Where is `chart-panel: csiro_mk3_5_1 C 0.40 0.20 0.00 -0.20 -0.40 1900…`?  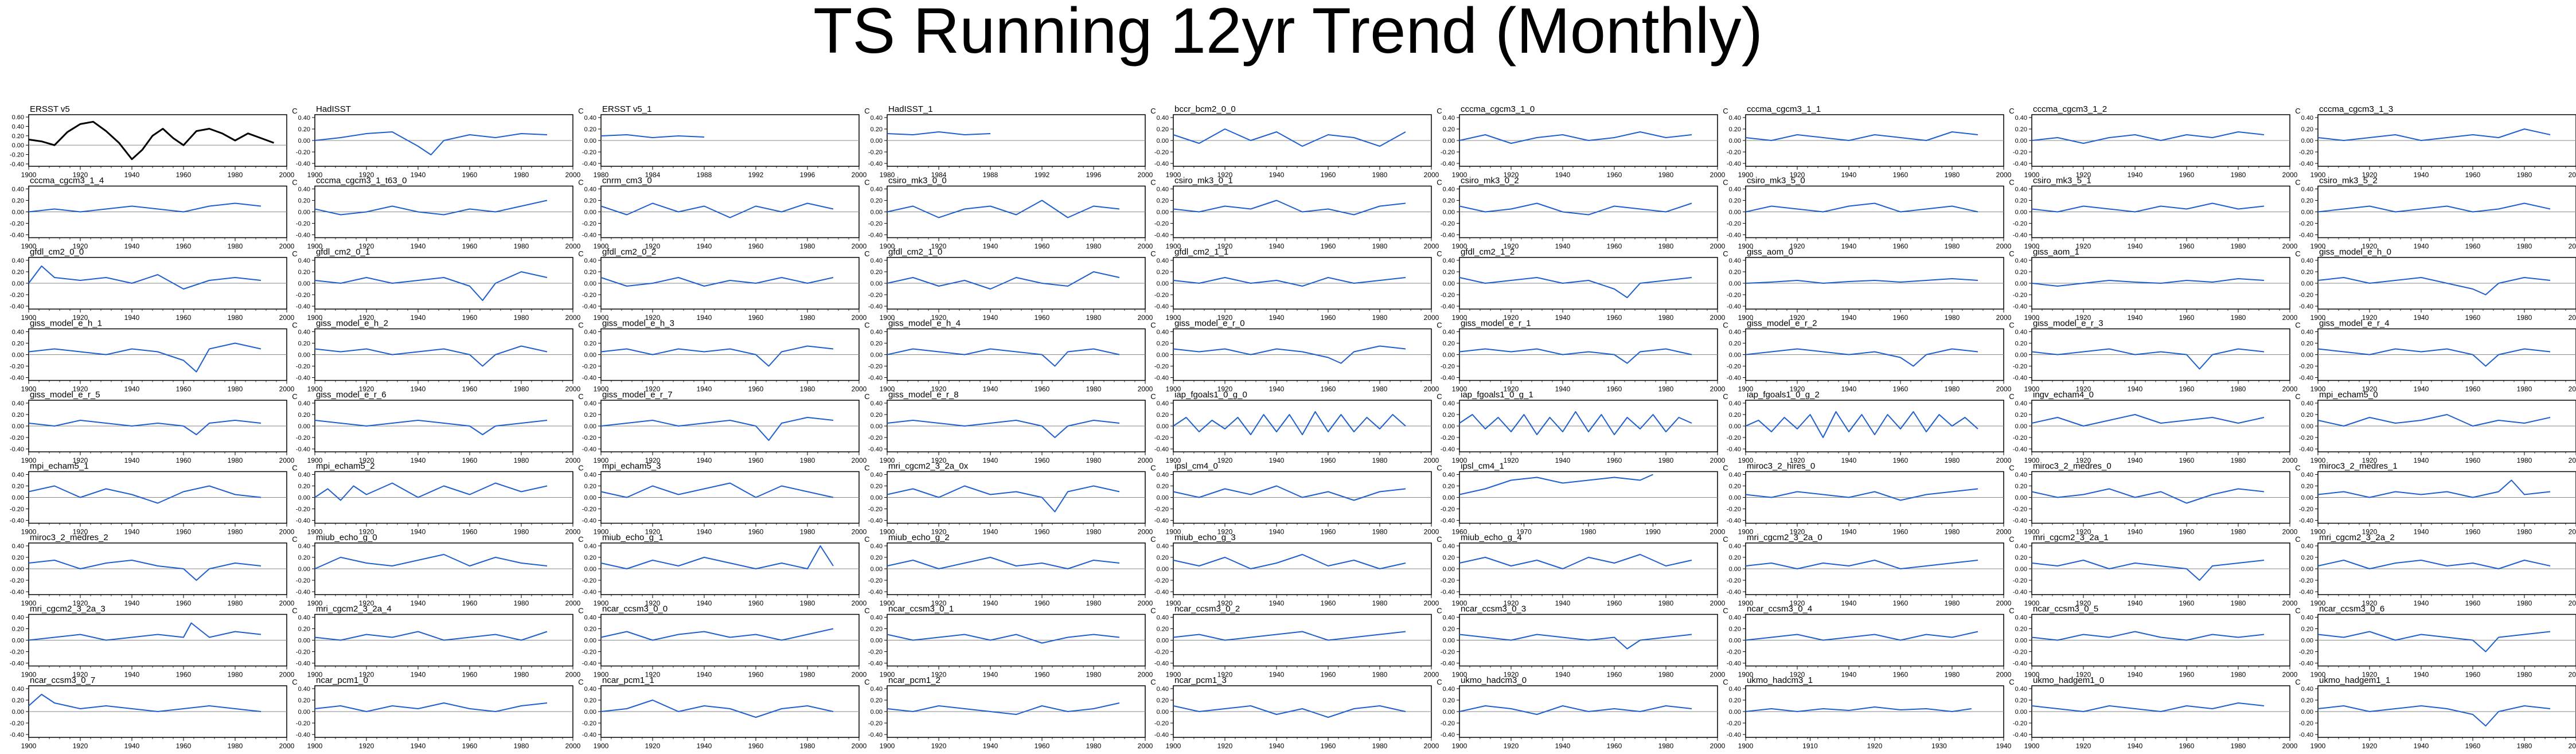
chart-panel: csiro_mk3_5_1 C 0.40 0.20 0.00 -0.20 -0.40 1900… is located at coordinates (2157, 213).